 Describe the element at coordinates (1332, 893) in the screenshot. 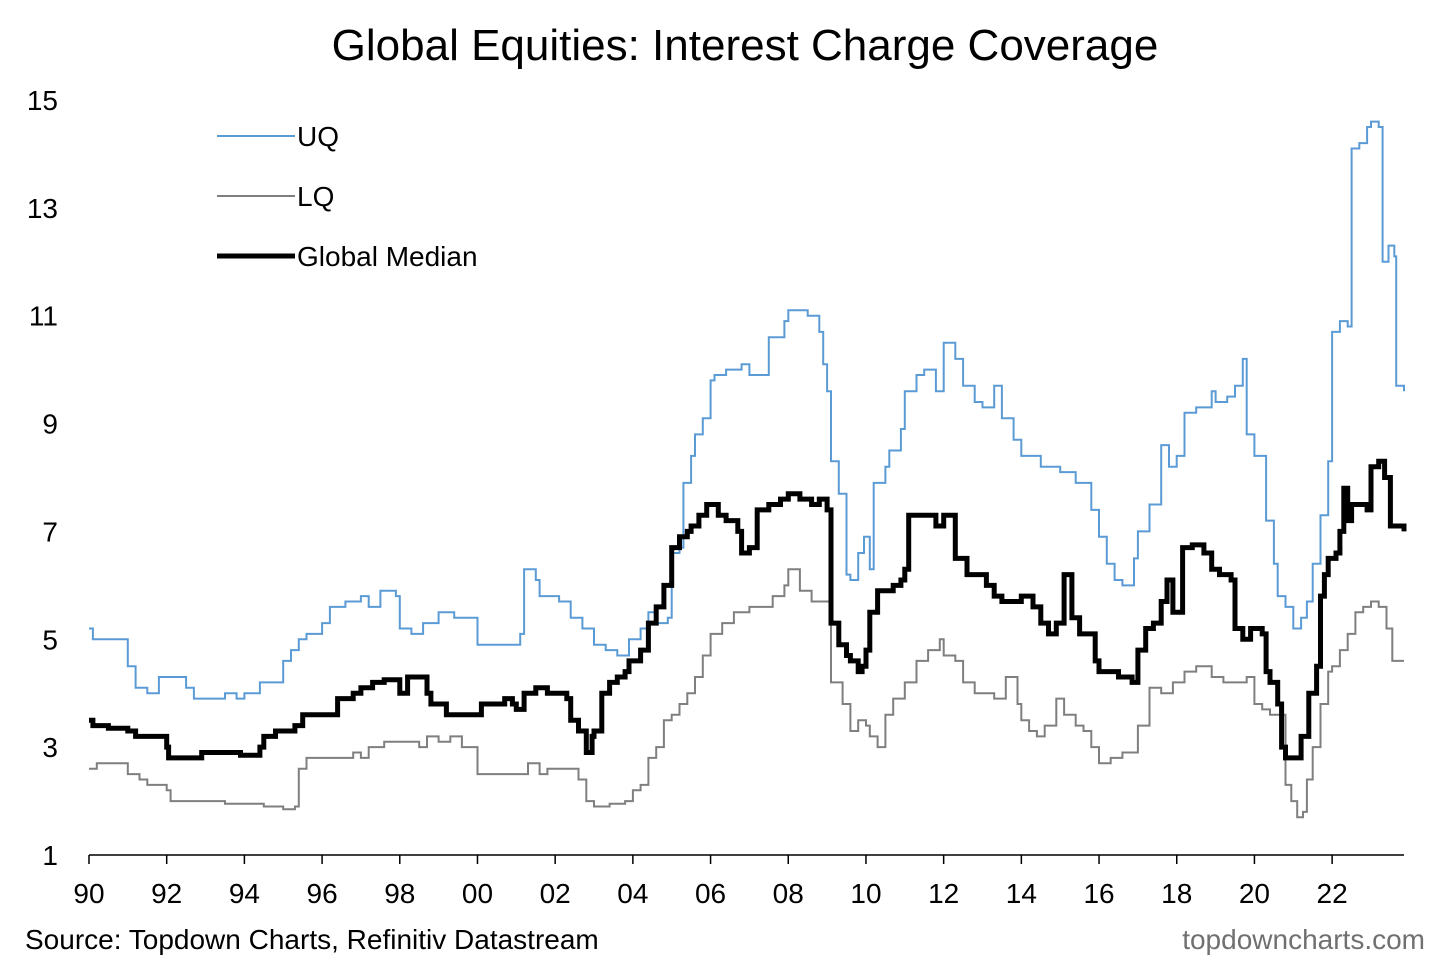

I see `x-tick-label-22: 22` at that location.